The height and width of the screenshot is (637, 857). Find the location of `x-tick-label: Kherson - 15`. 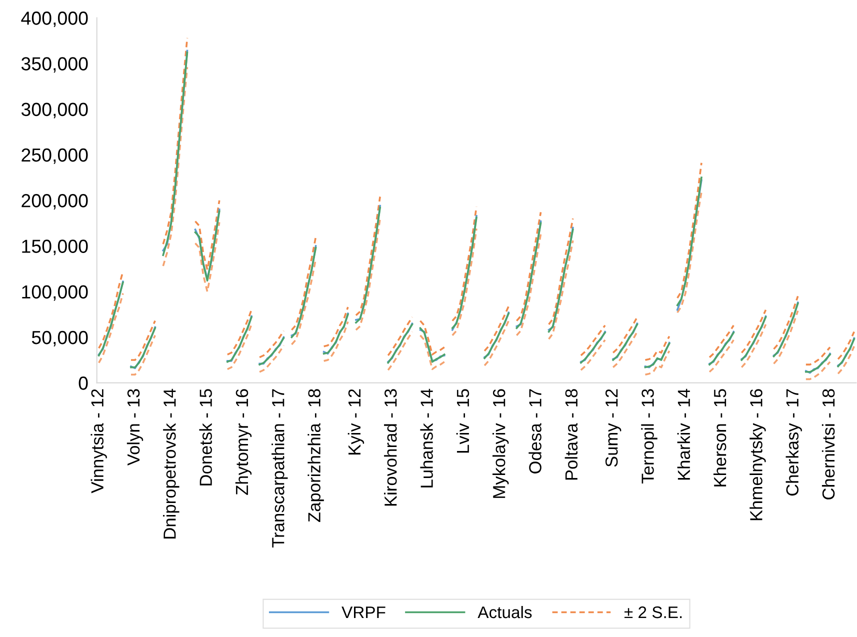

x-tick-label: Kherson - 15 is located at coordinates (719, 437).